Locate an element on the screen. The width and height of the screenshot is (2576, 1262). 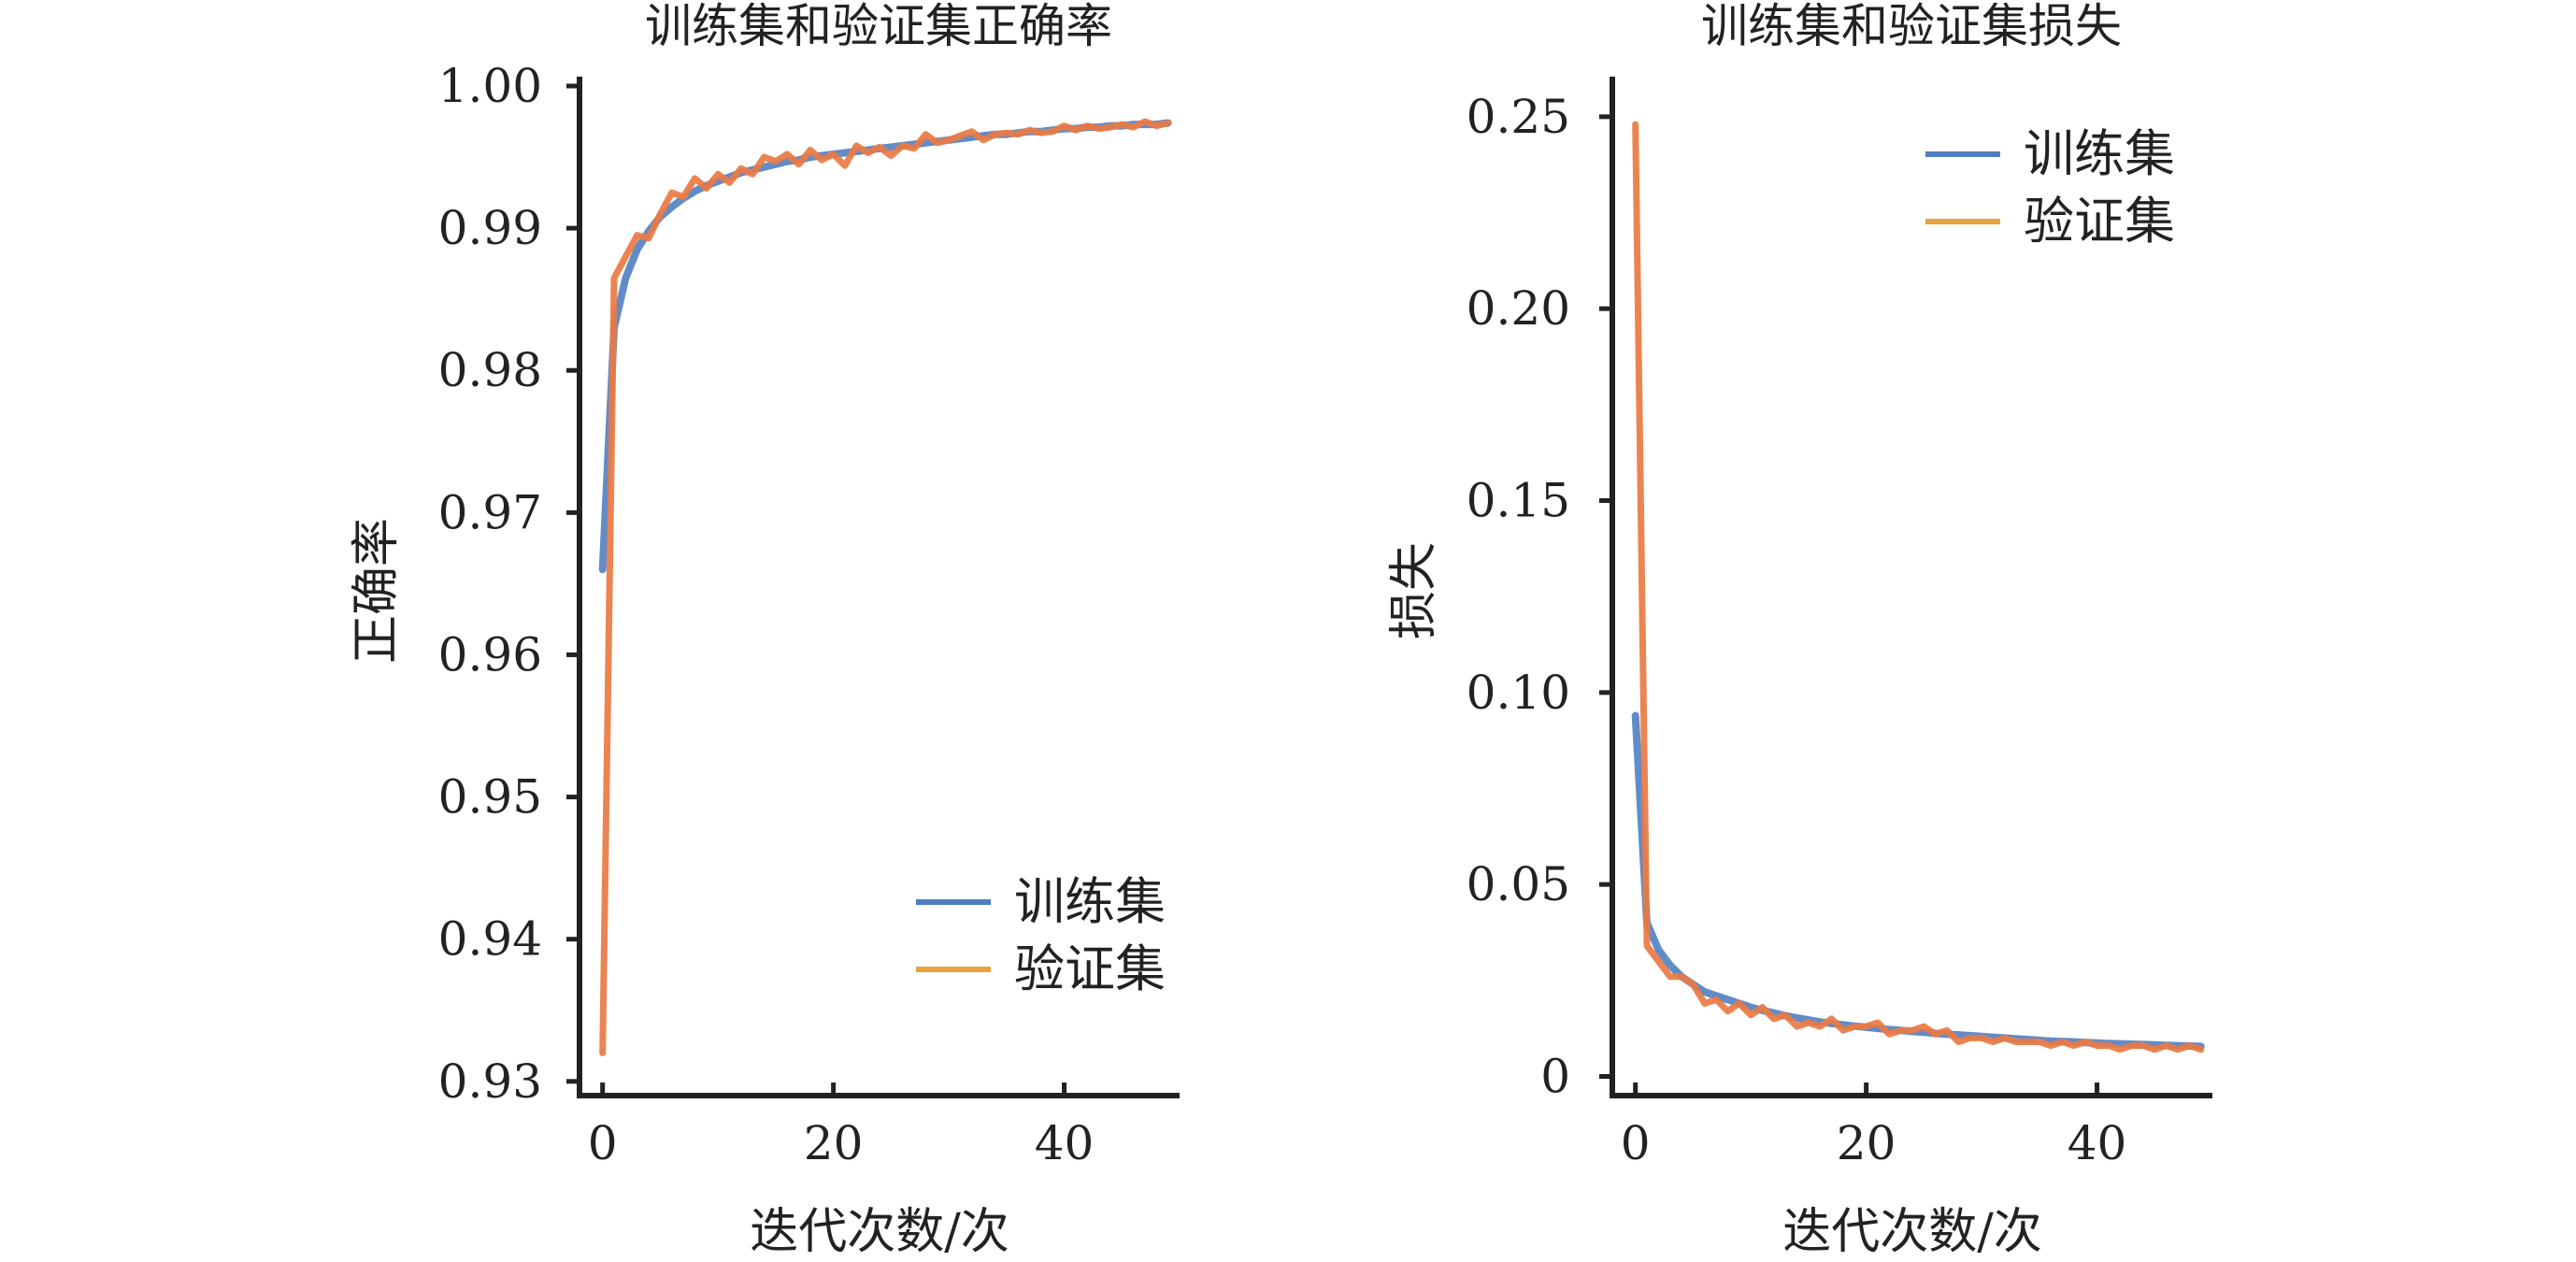
accuracy-legend-label: 验证集 is located at coordinates (1090, 968).